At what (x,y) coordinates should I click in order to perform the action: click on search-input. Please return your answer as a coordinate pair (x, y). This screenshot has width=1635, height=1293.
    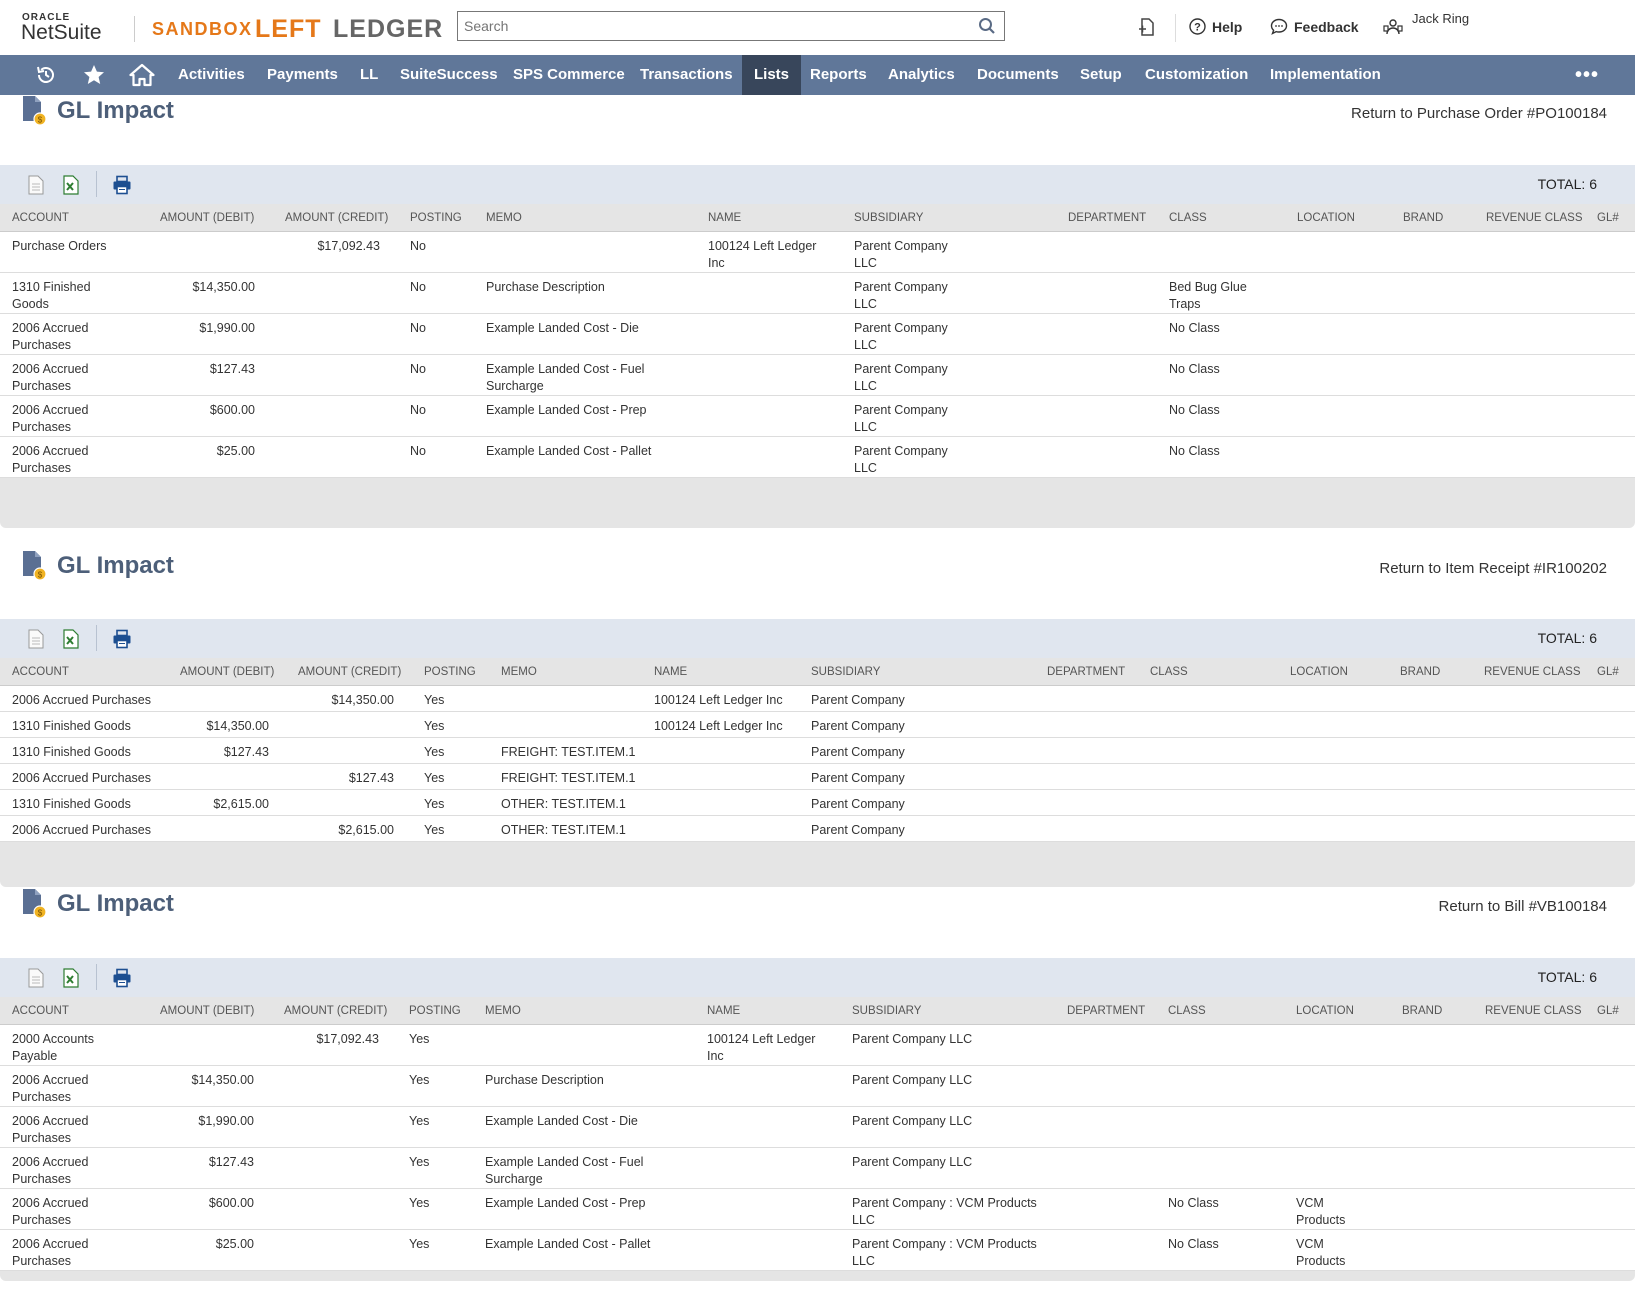
    Looking at the image, I should click on (714, 26).